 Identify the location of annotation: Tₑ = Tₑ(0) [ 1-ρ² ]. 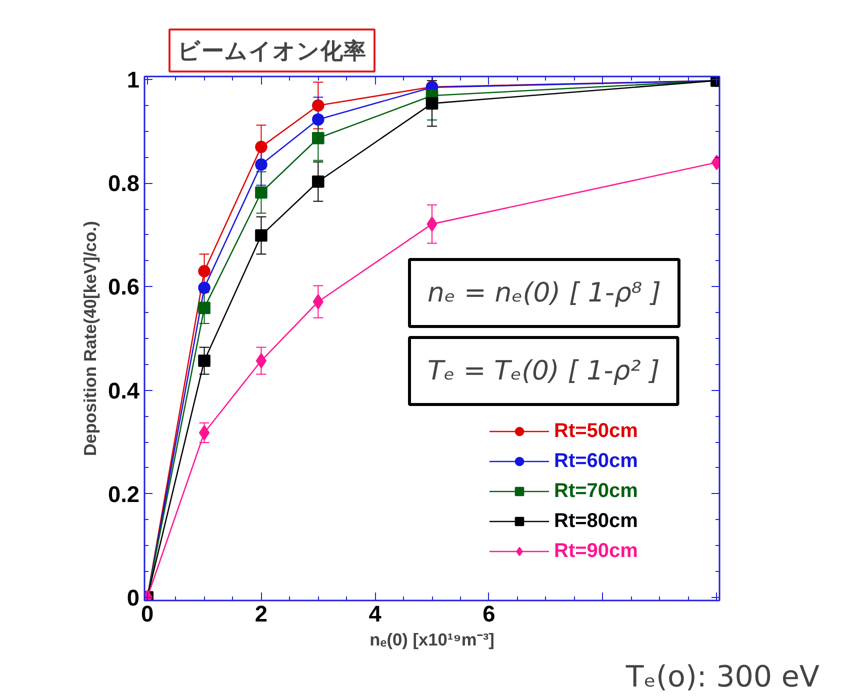
(544, 371).